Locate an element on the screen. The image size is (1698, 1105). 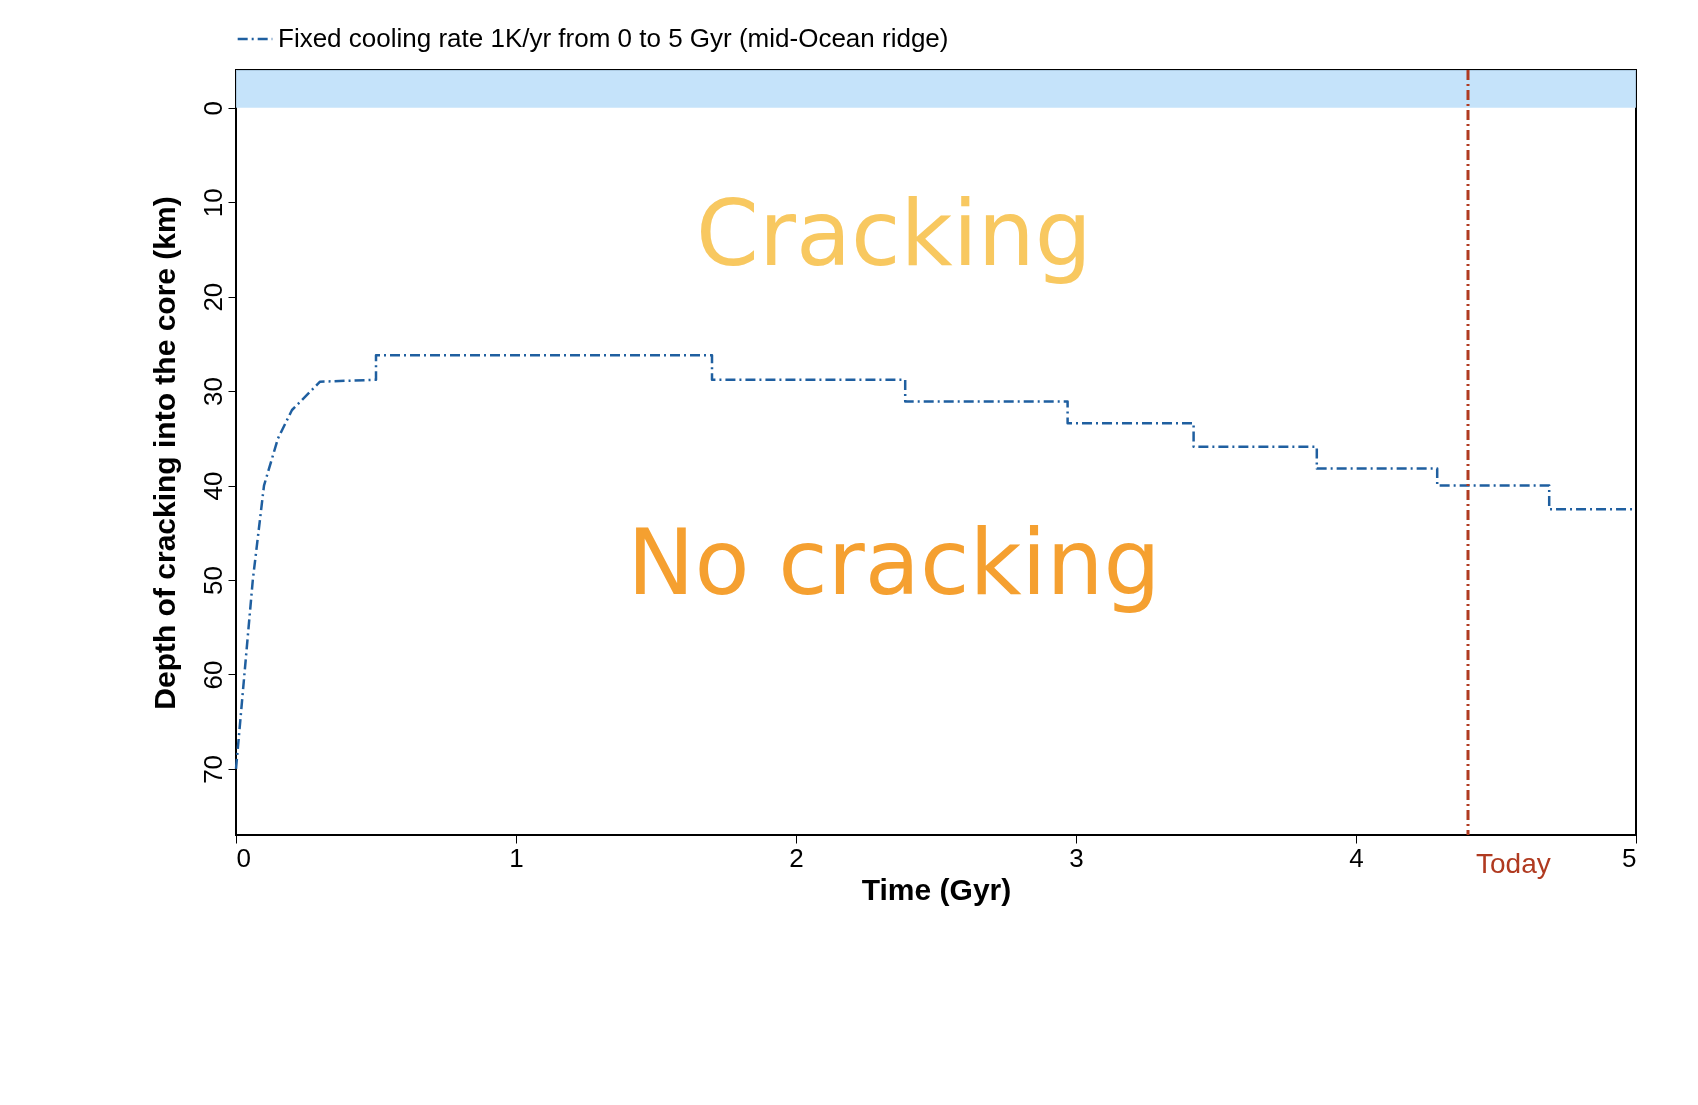
x-axis-title: Time (Gyr) is located at coordinates (936, 889).